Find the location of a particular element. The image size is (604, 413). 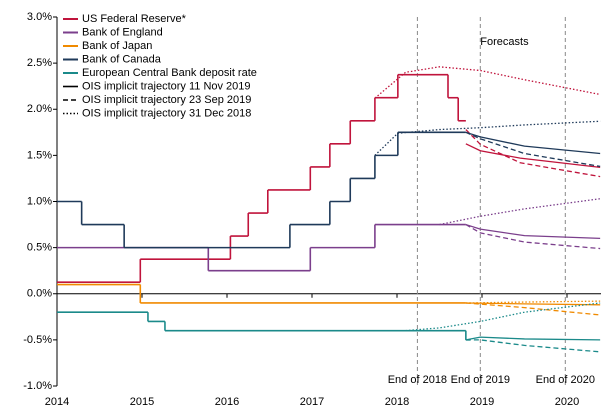

x-tick-label: 2016 is located at coordinates (227, 402).